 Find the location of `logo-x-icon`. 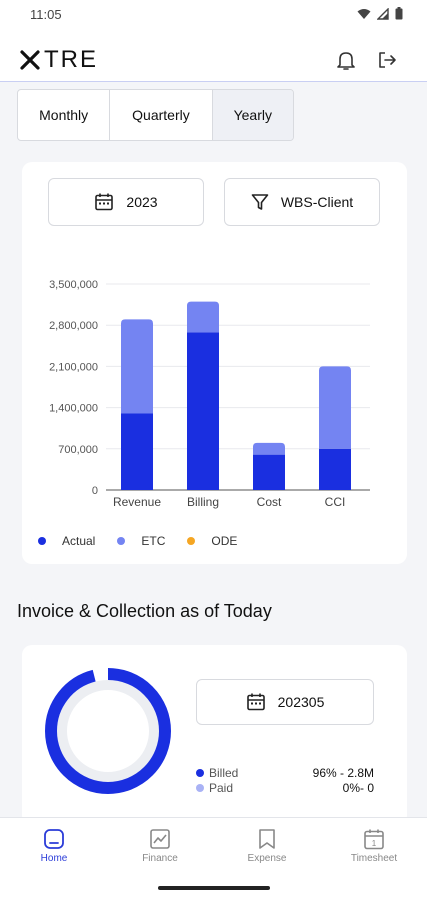

logo-x-icon is located at coordinates (30, 60).